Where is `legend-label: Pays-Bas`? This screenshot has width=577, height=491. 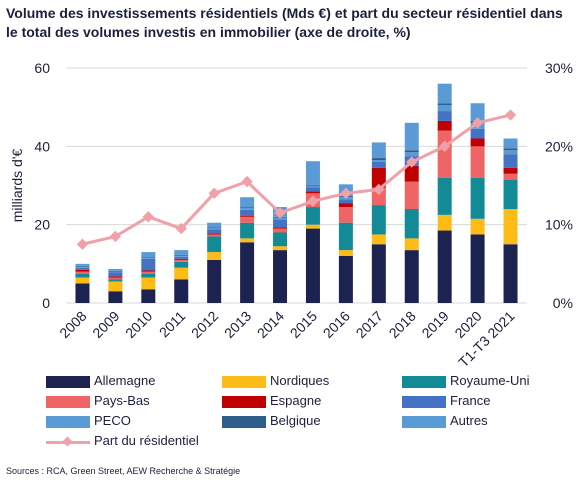 legend-label: Pays-Bas is located at coordinates (122, 400).